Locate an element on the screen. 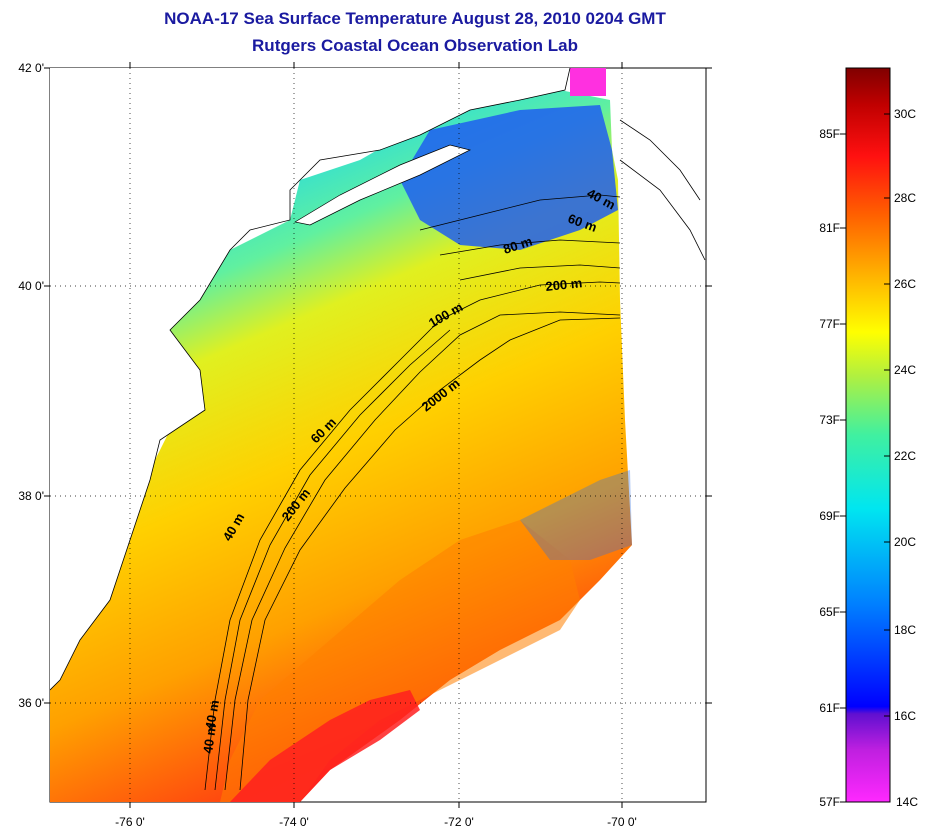  celsius-label: 26C is located at coordinates (905, 284).